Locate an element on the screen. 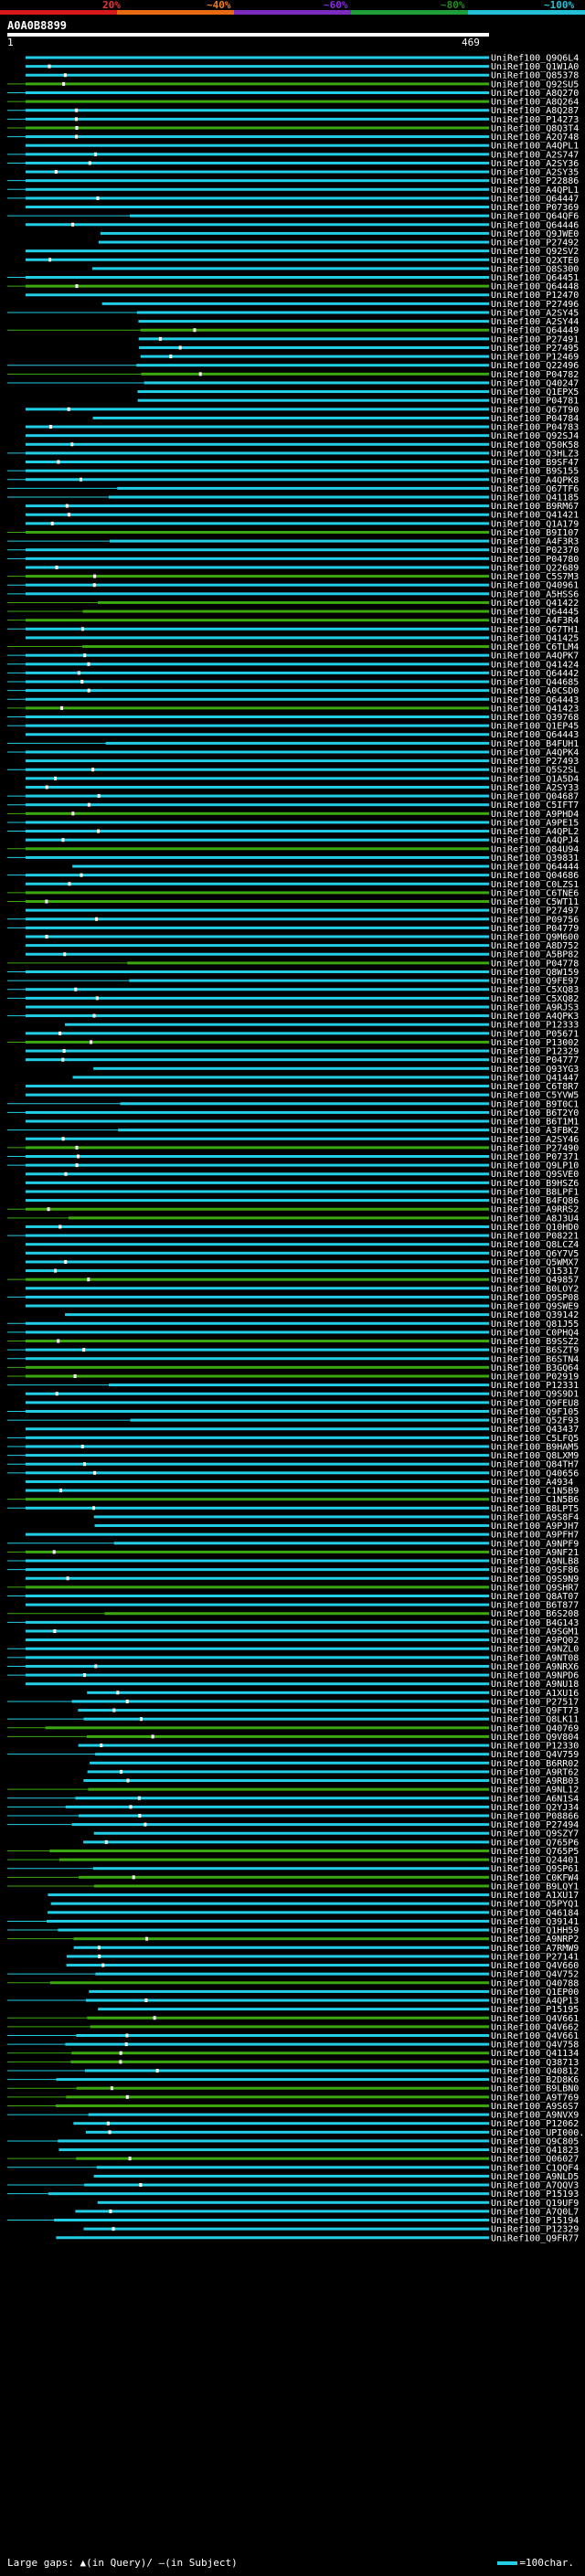 The image size is (585, 2576). hit-label: UniRef100_B0LOY2 is located at coordinates (535, 1289).